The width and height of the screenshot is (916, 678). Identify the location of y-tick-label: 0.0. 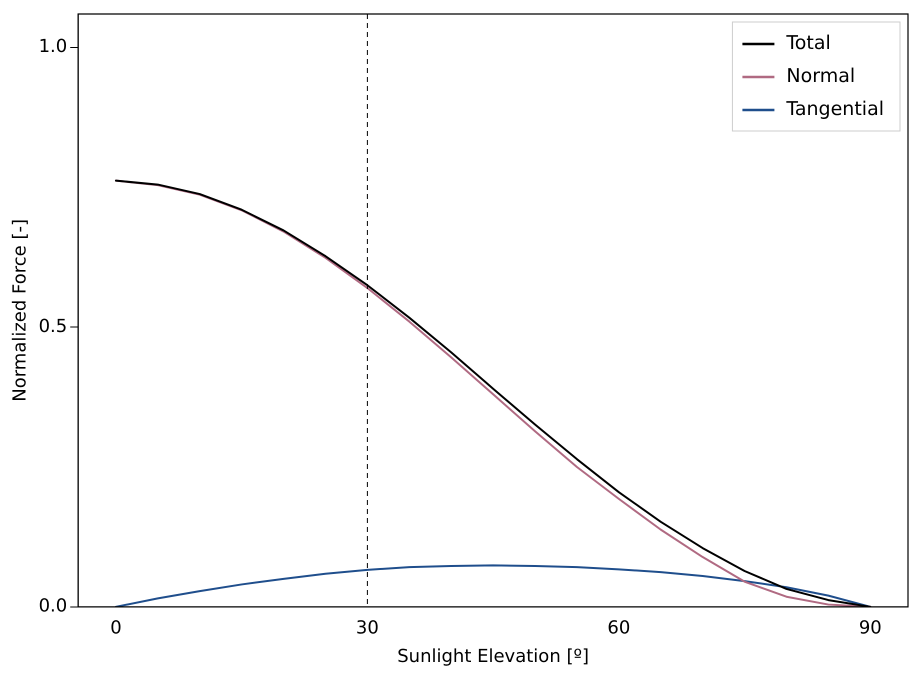
(53, 605).